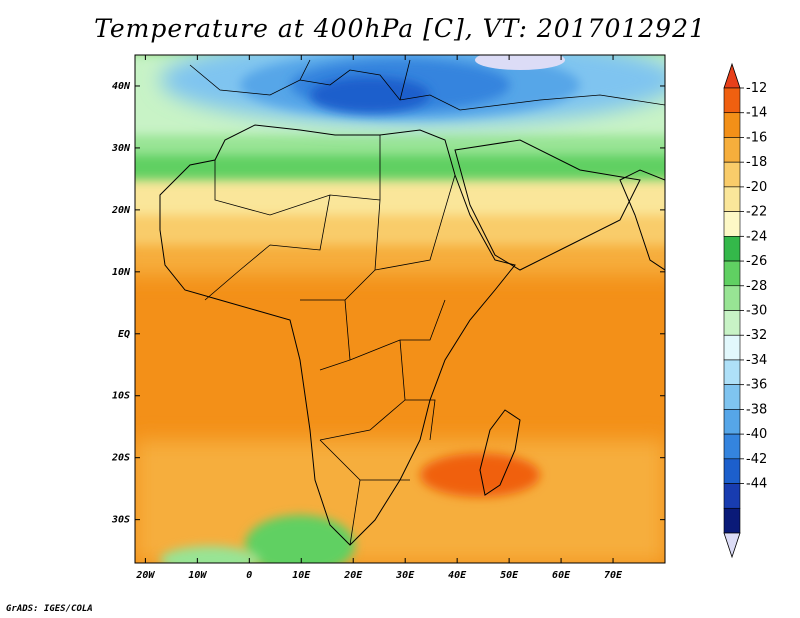 The height and width of the screenshot is (618, 800). I want to click on lon-tick-label: 0, so click(249, 575).